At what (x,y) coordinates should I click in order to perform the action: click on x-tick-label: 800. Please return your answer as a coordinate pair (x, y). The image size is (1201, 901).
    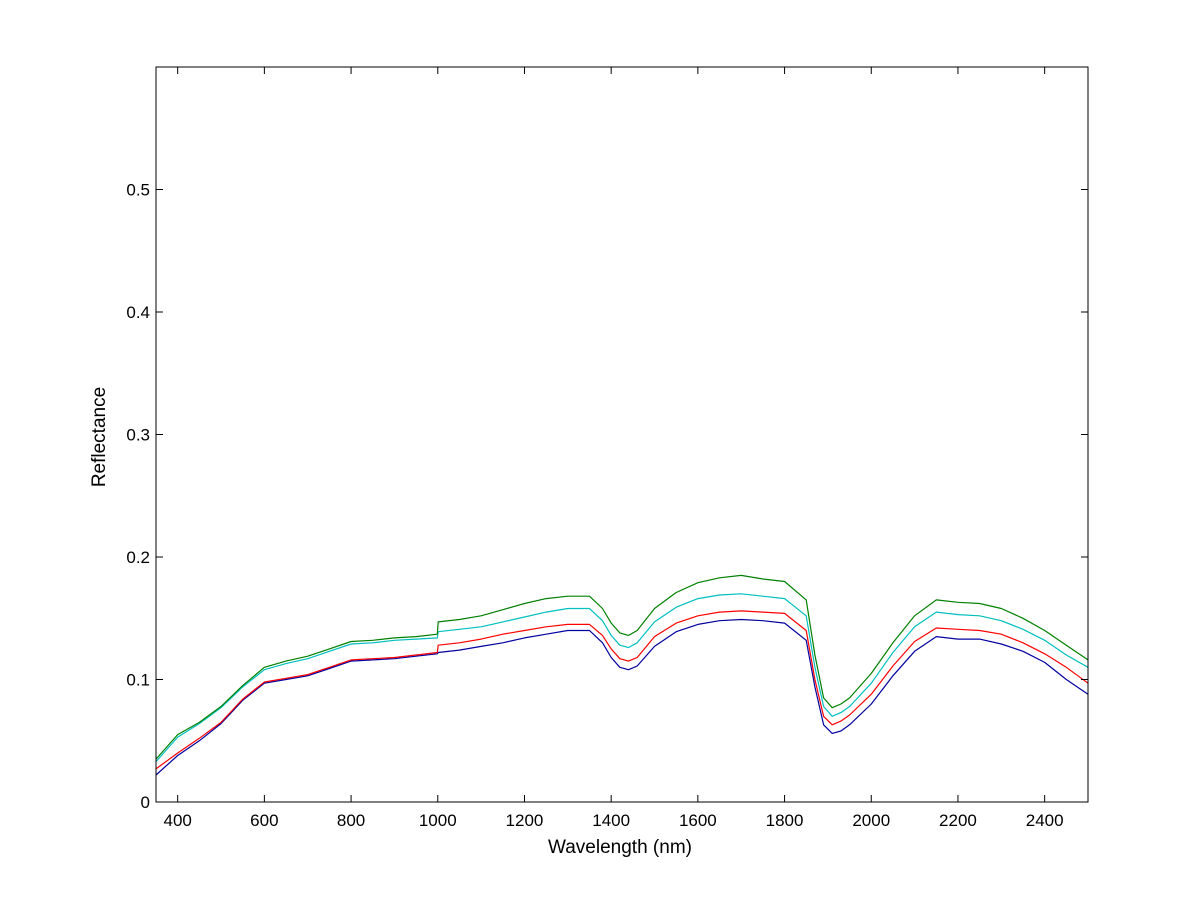
    Looking at the image, I should click on (351, 820).